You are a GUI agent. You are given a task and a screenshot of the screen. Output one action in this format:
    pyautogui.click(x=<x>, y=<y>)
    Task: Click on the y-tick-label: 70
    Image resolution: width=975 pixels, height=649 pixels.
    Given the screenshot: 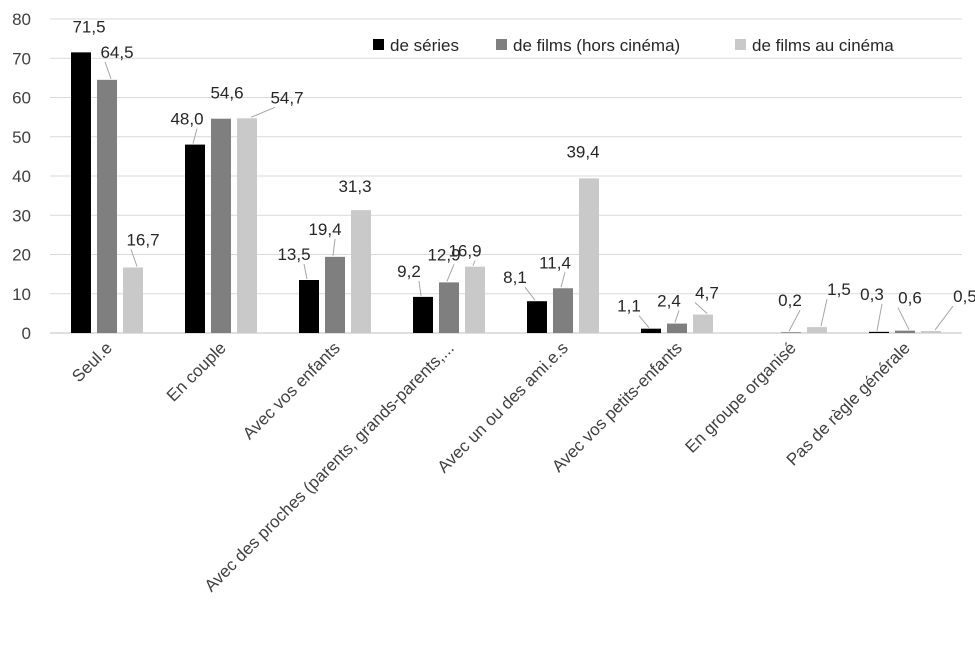 What is the action you would take?
    pyautogui.click(x=21, y=58)
    